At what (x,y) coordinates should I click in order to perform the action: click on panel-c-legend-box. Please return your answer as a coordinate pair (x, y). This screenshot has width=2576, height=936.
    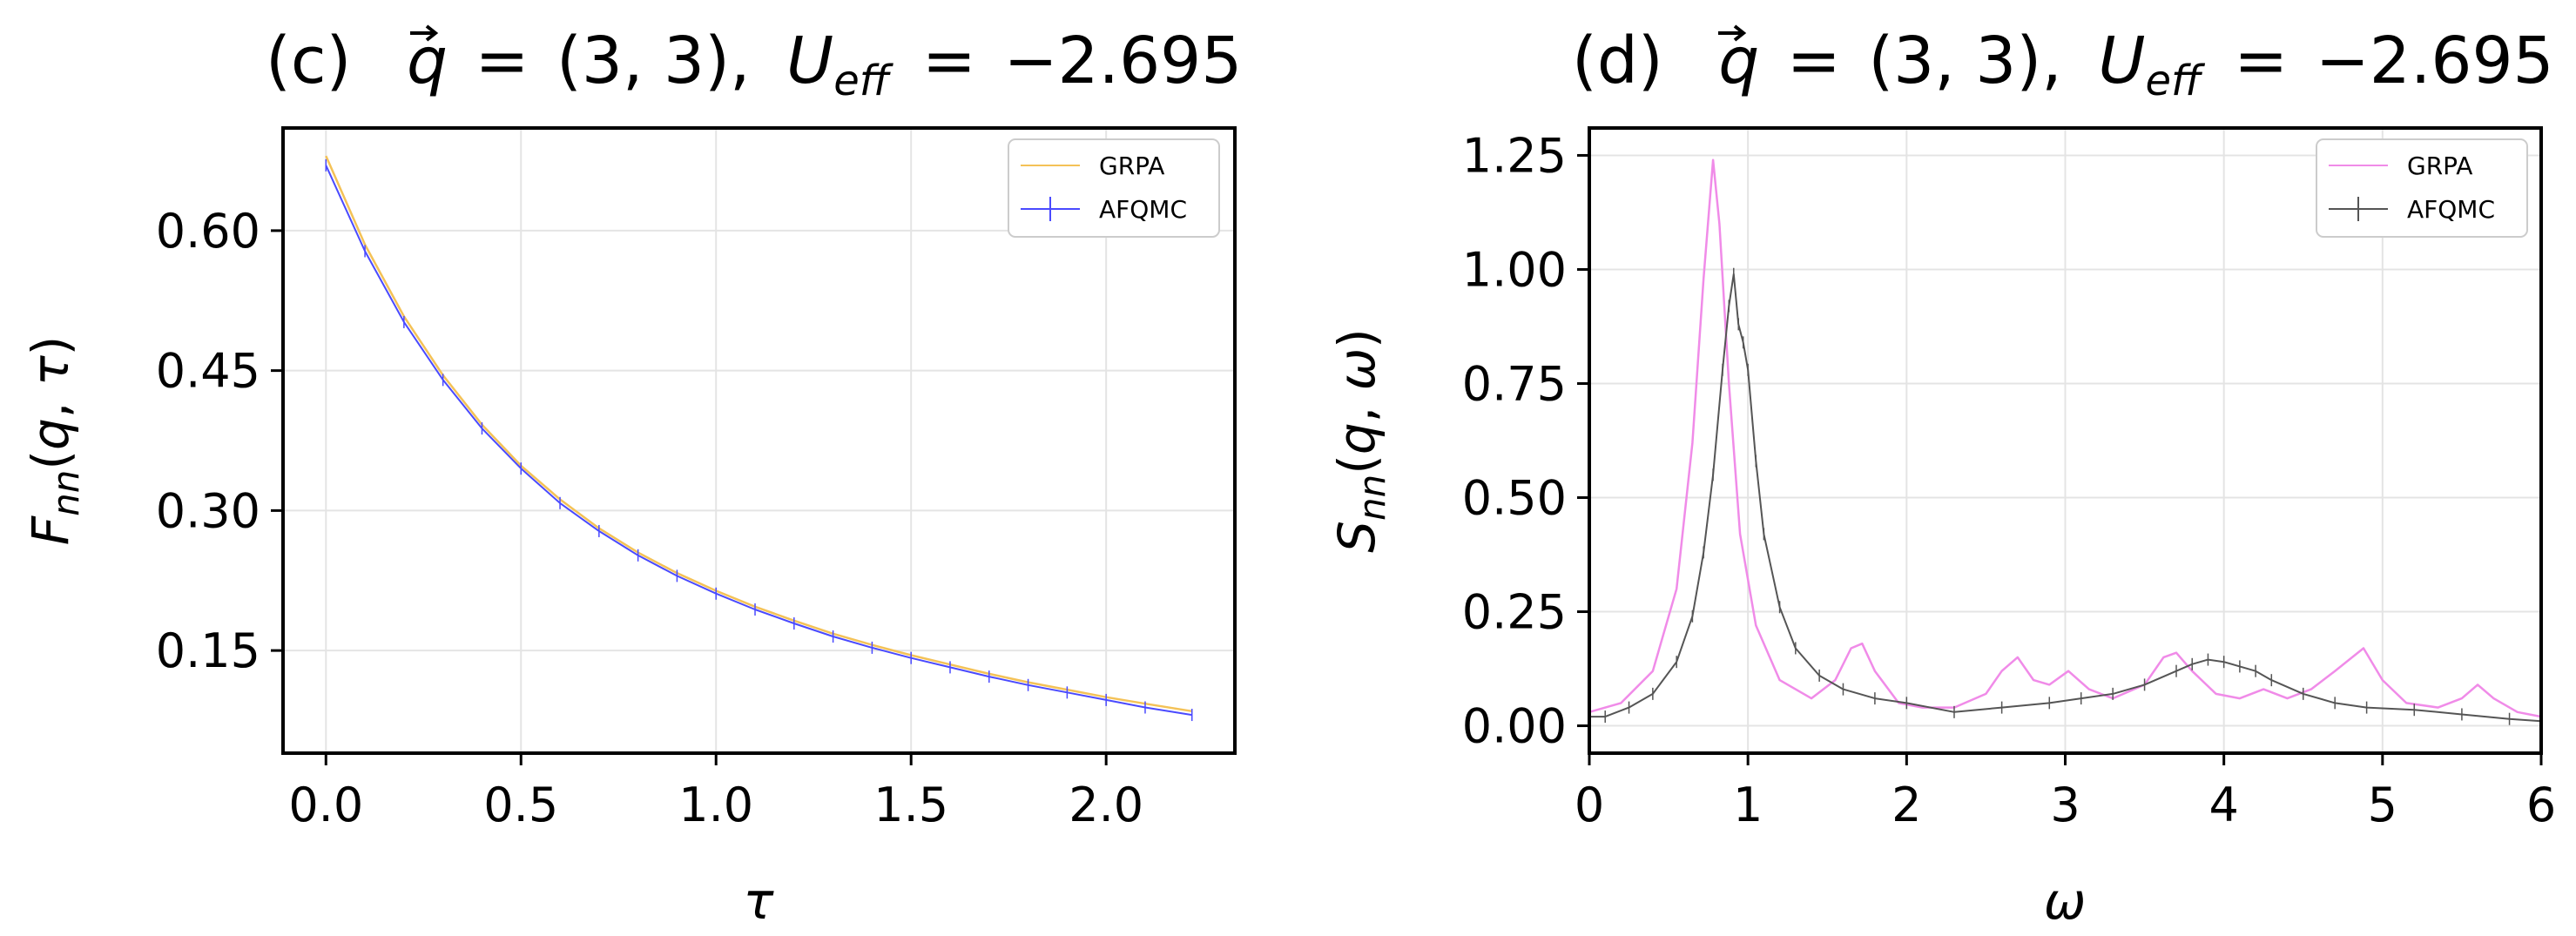
    Looking at the image, I should click on (1114, 188).